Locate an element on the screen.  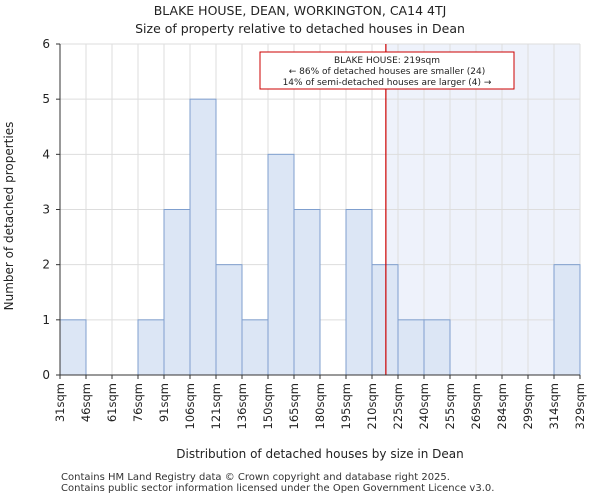
y-tick-label: 1 is located at coordinates (46, 320).